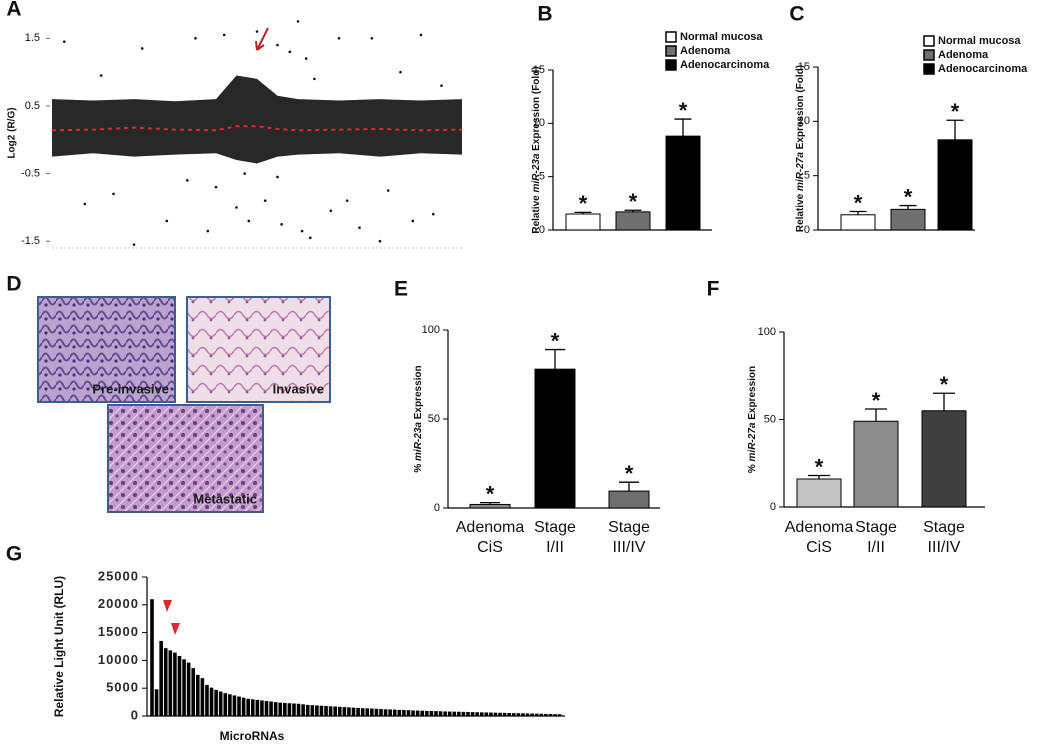  I want to click on arrow, so click(262, 39).